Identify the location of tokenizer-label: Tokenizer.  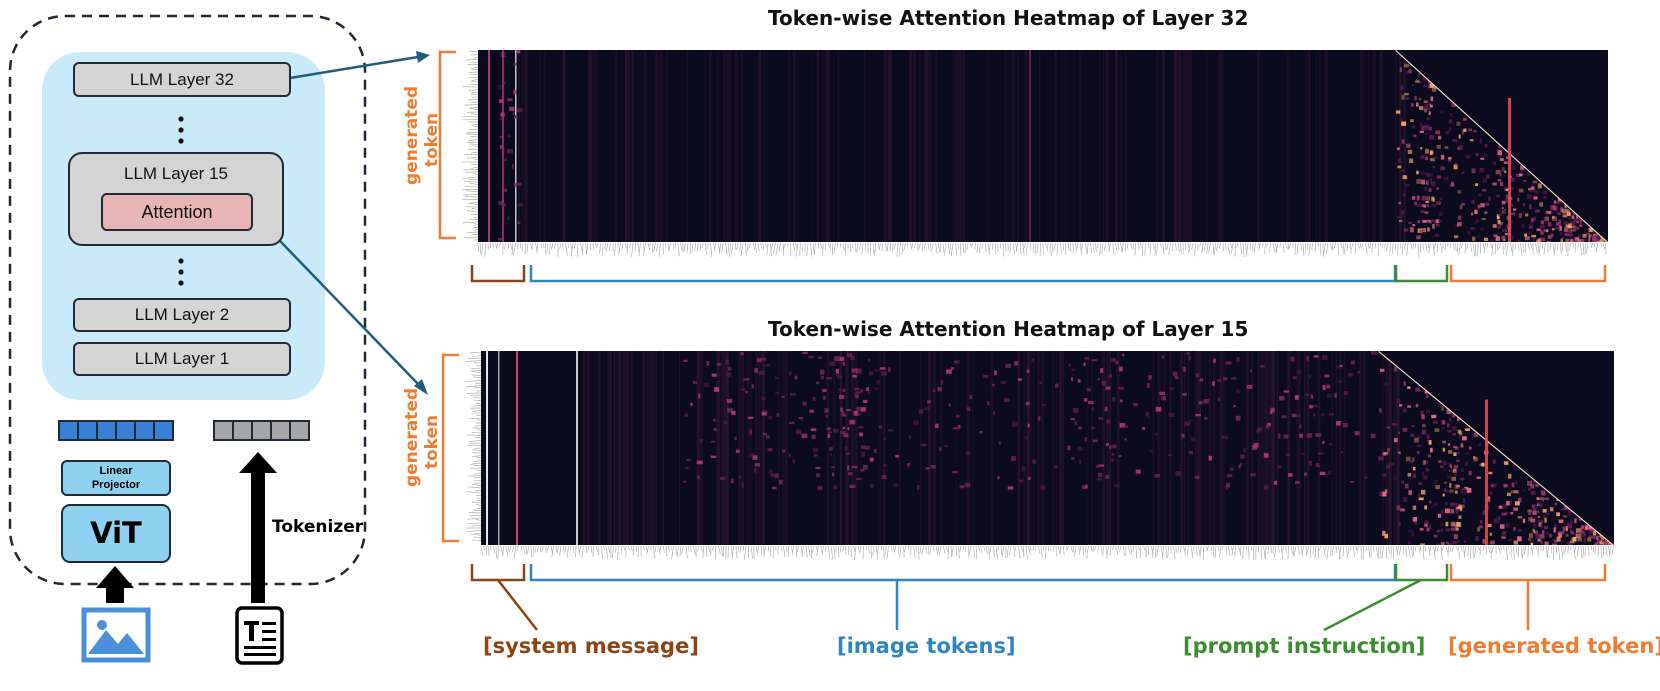
(318, 527).